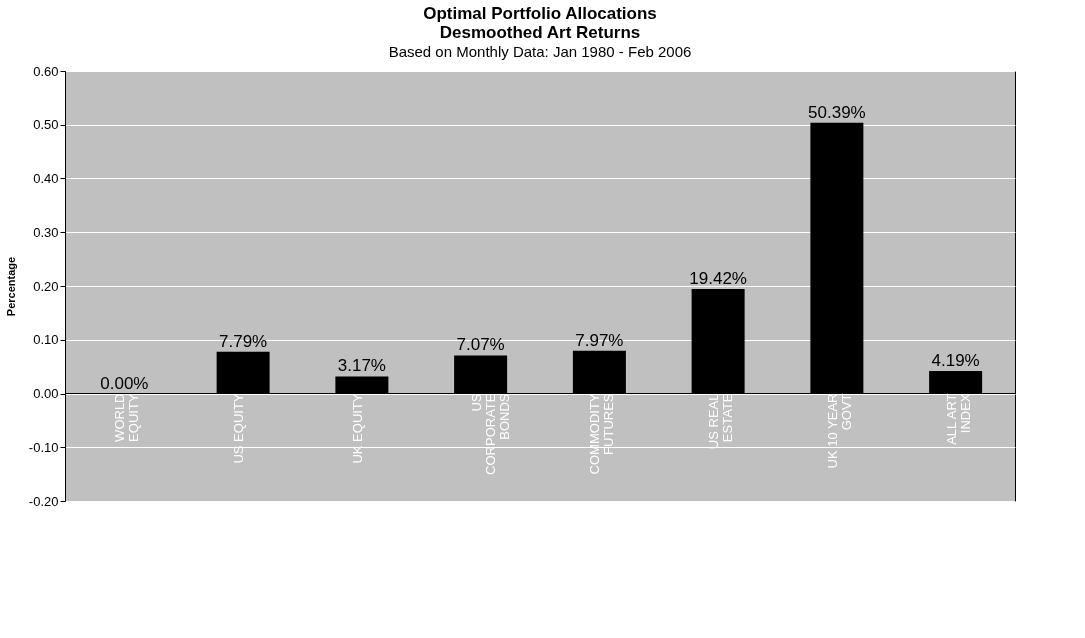 The width and height of the screenshot is (1085, 638). I want to click on data-label: 7.79%, so click(243, 341).